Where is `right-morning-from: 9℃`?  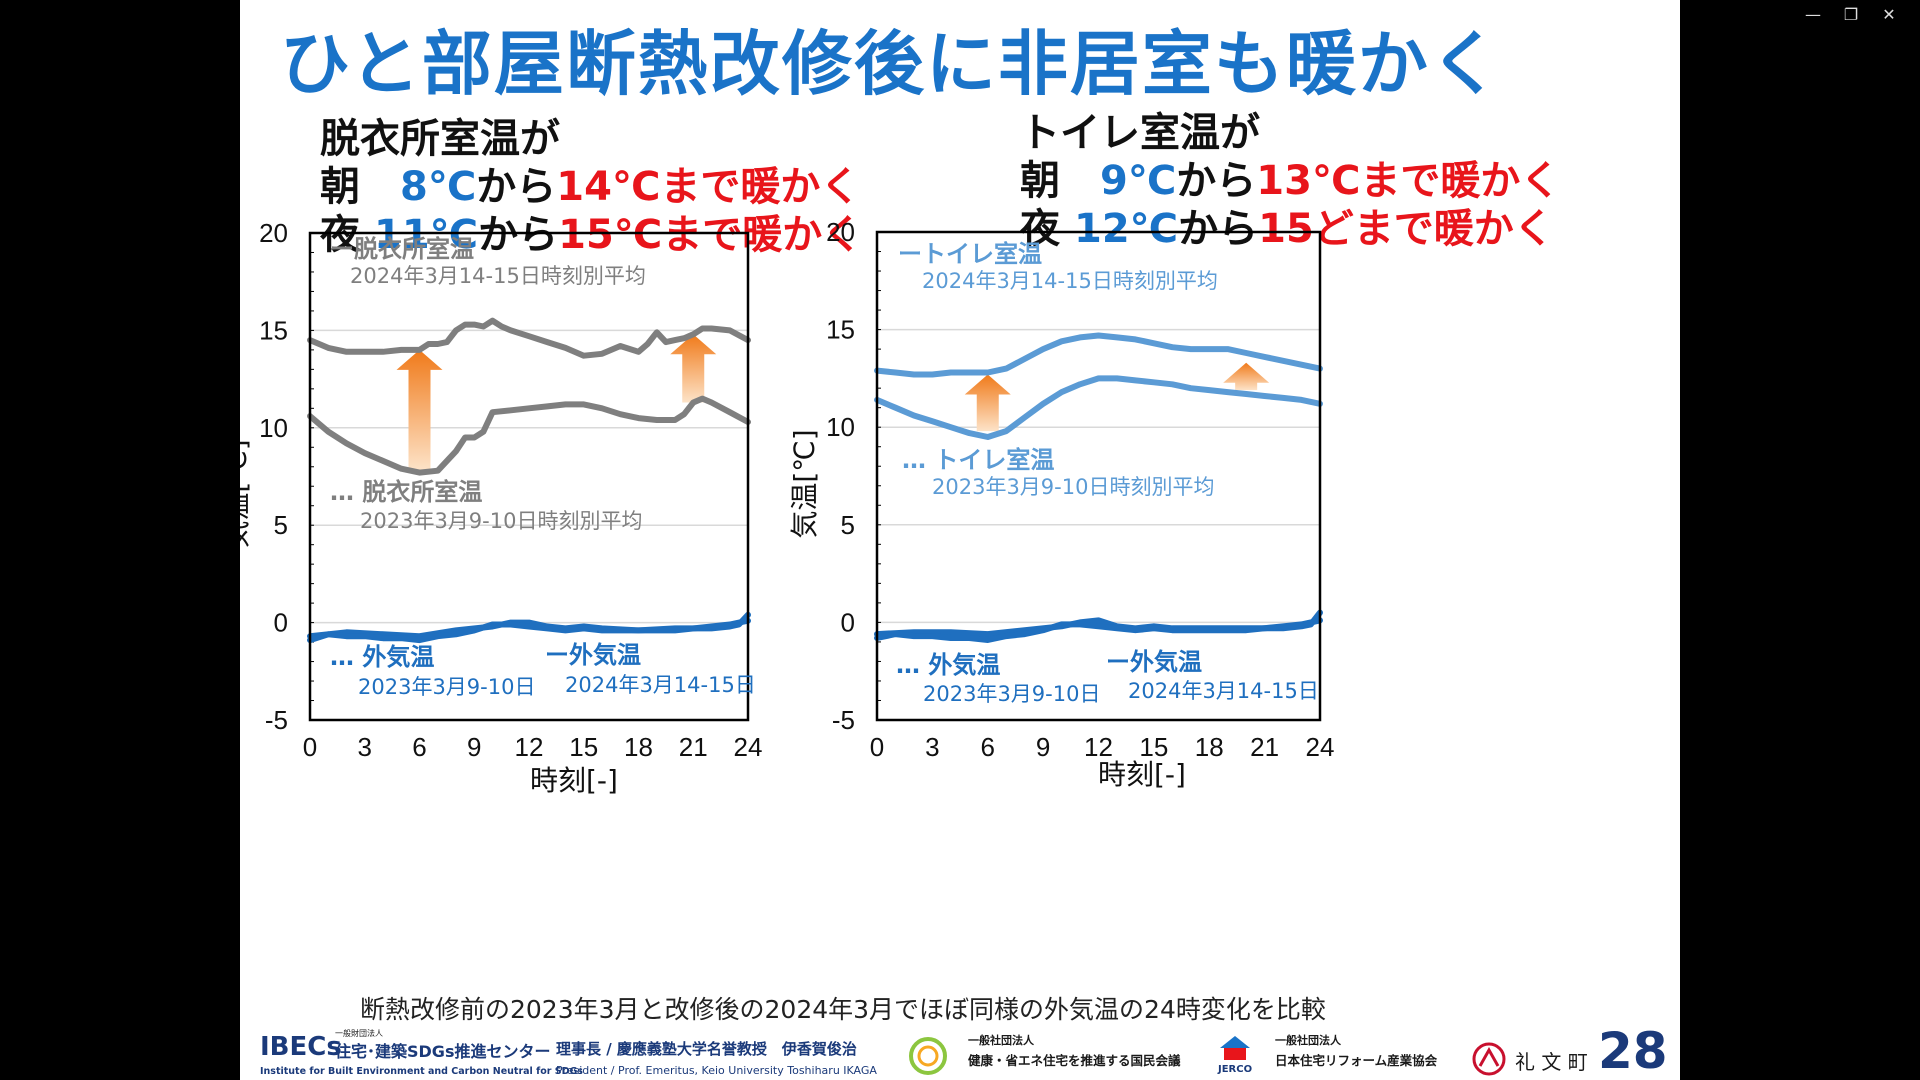 right-morning-from: 9℃ is located at coordinates (1138, 181).